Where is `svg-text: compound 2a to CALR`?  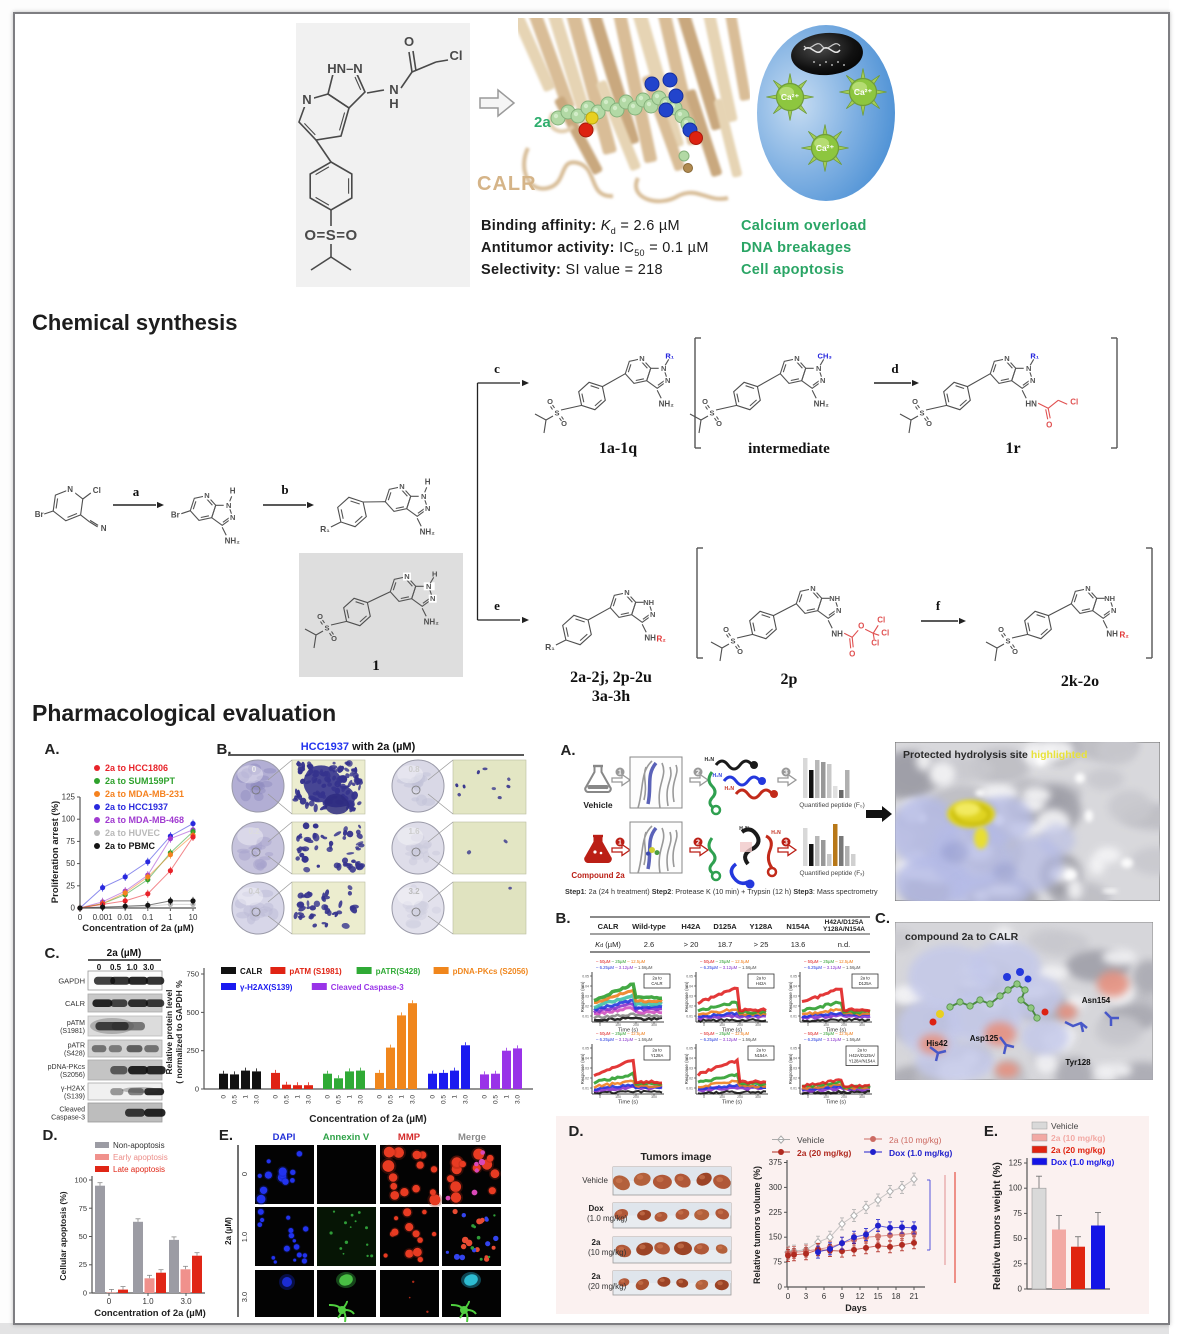 svg-text: compound 2a to CALR is located at coordinates (962, 937).